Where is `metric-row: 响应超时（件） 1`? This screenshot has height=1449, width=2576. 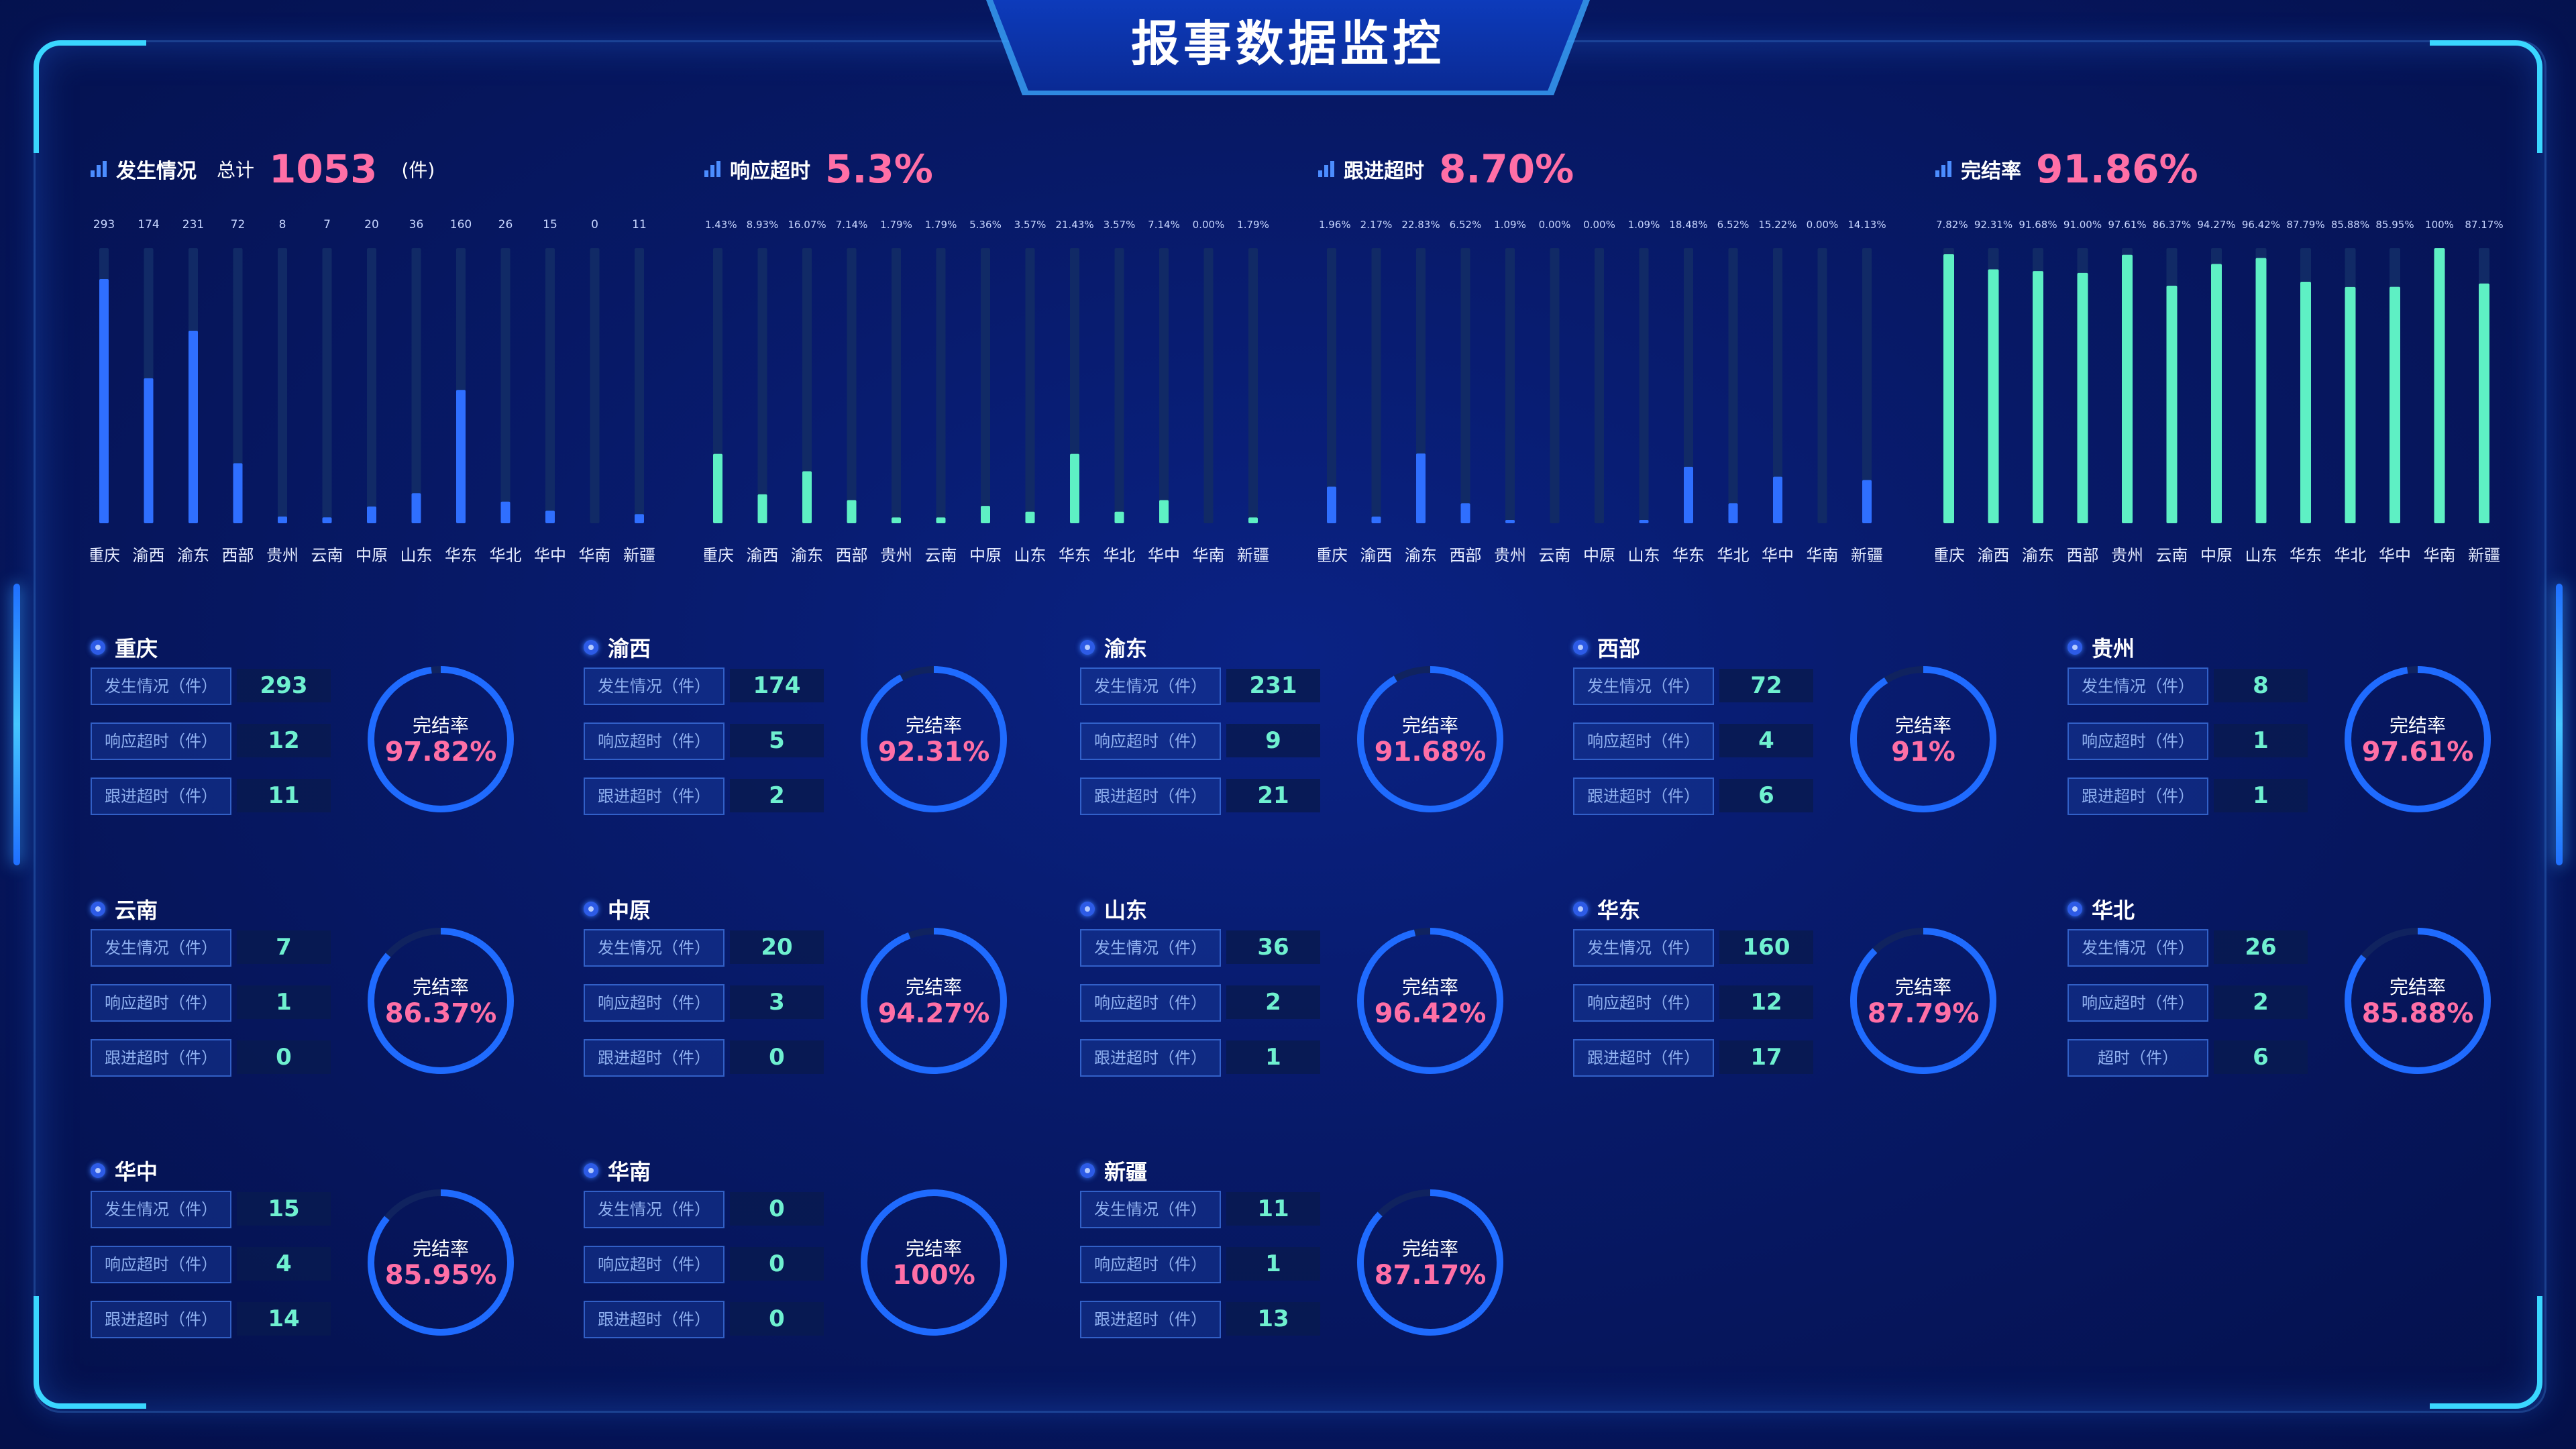
metric-row: 响应超时（件） 1 is located at coordinates (1201, 1264).